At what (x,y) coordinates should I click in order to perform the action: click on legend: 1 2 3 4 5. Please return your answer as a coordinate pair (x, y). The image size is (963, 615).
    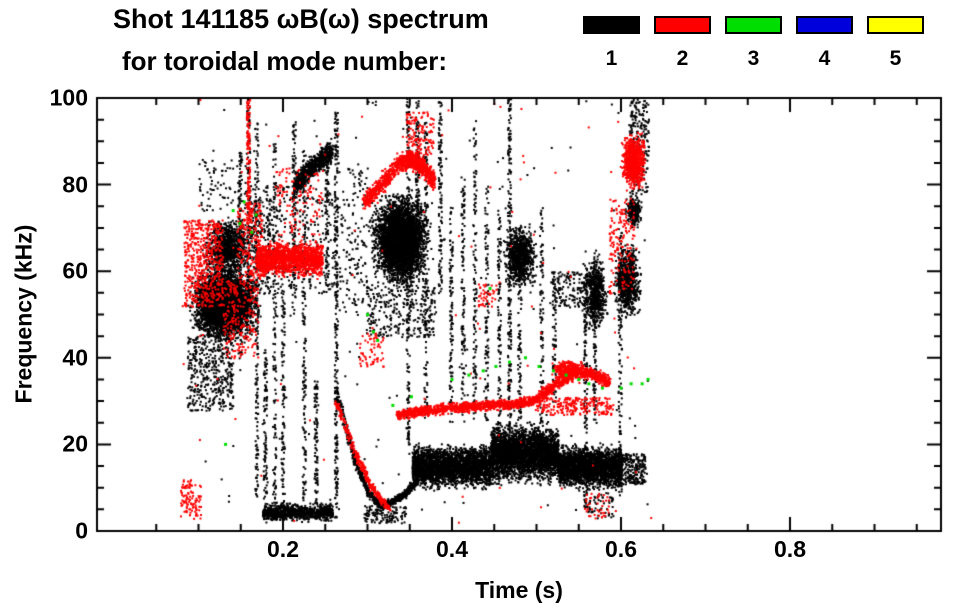
    Looking at the image, I should click on (753, 43).